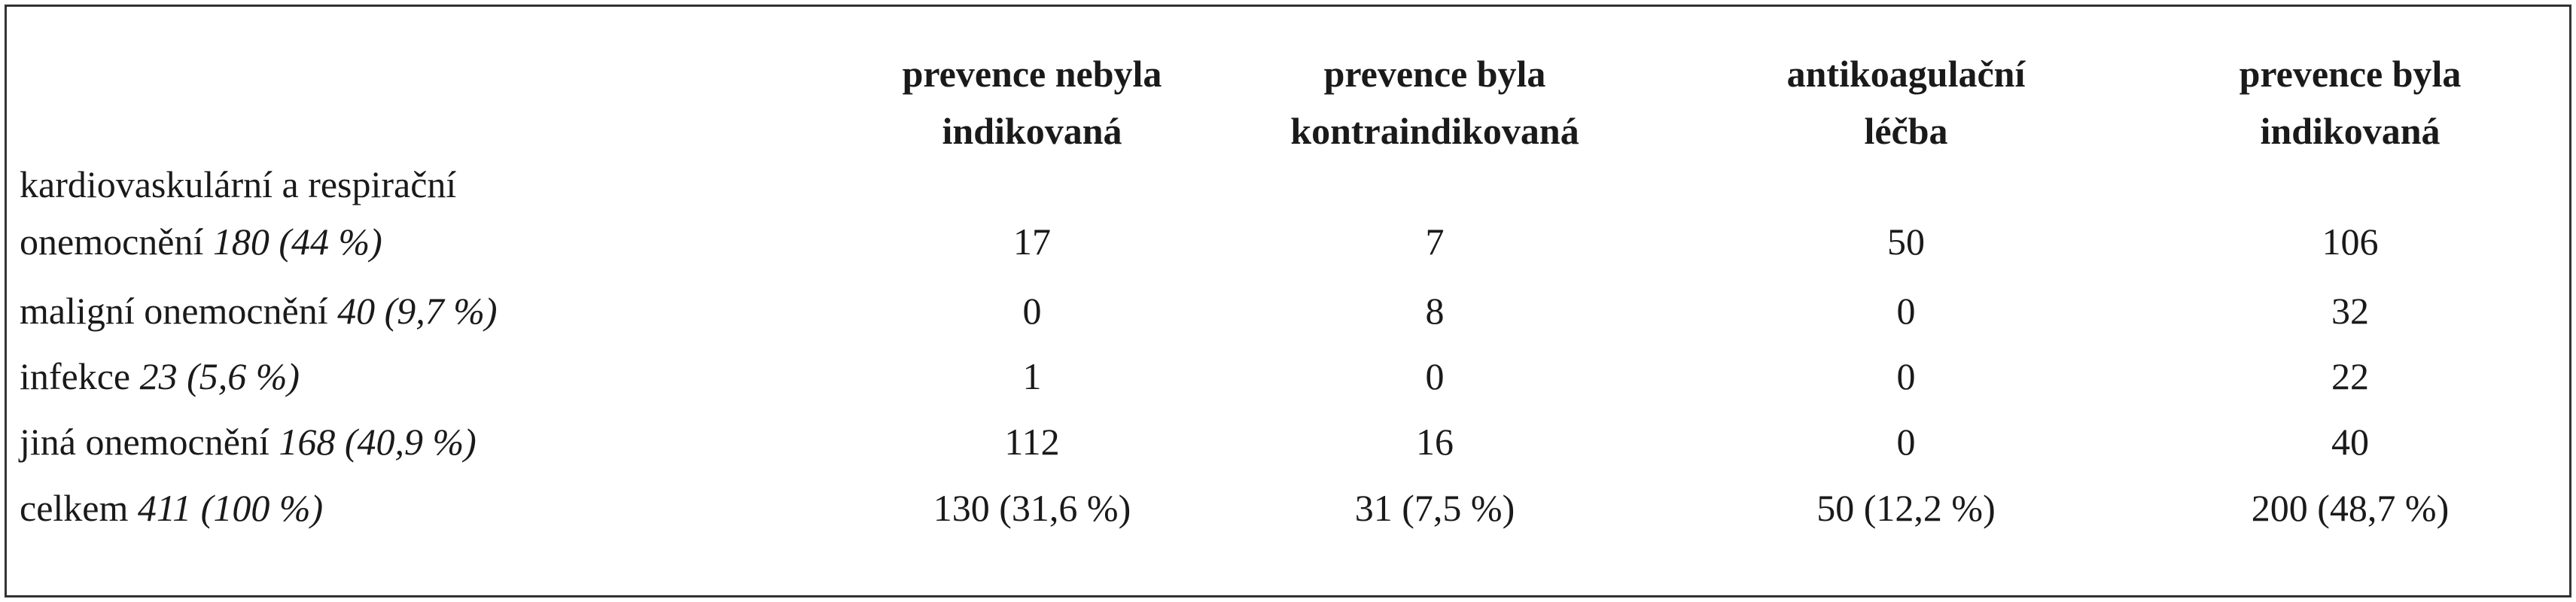 The width and height of the screenshot is (2576, 602). What do you see at coordinates (418, 311) in the screenshot?
I see `row-note: 40 (9,7 %)` at bounding box center [418, 311].